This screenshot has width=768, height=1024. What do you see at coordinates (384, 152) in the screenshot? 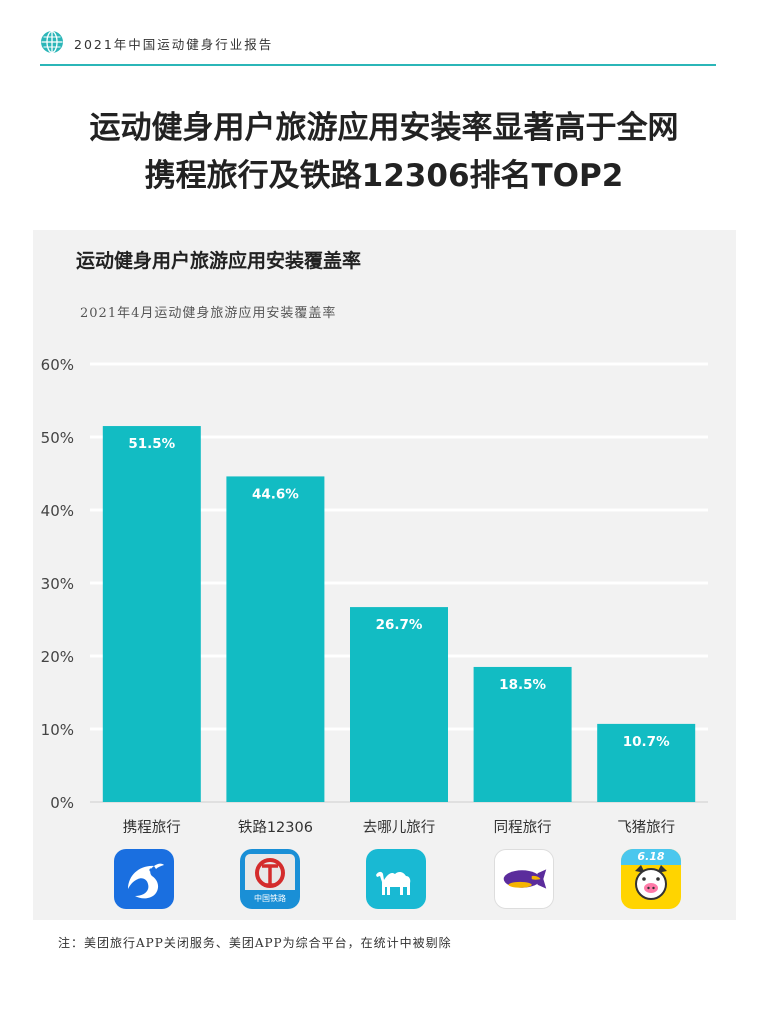
I see `page-title: 运动健身用户旅游应用安装率显著高于全网 携程旅行及铁路12306排名TOP2` at bounding box center [384, 152].